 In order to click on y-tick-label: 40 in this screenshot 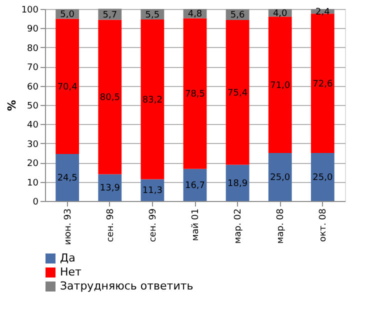, I will do `click(33, 125)`.